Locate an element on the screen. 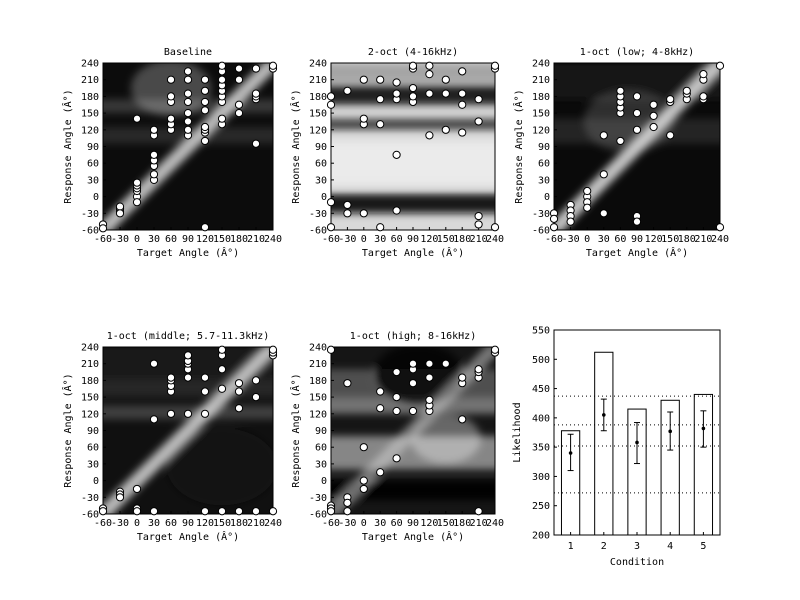 The image size is (800, 600). y-tick-label: 350 is located at coordinates (541, 448).